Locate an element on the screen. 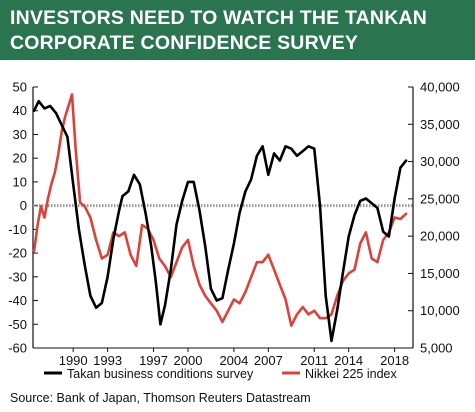 The image size is (475, 412). x-tick-label: 2011 is located at coordinates (314, 360).